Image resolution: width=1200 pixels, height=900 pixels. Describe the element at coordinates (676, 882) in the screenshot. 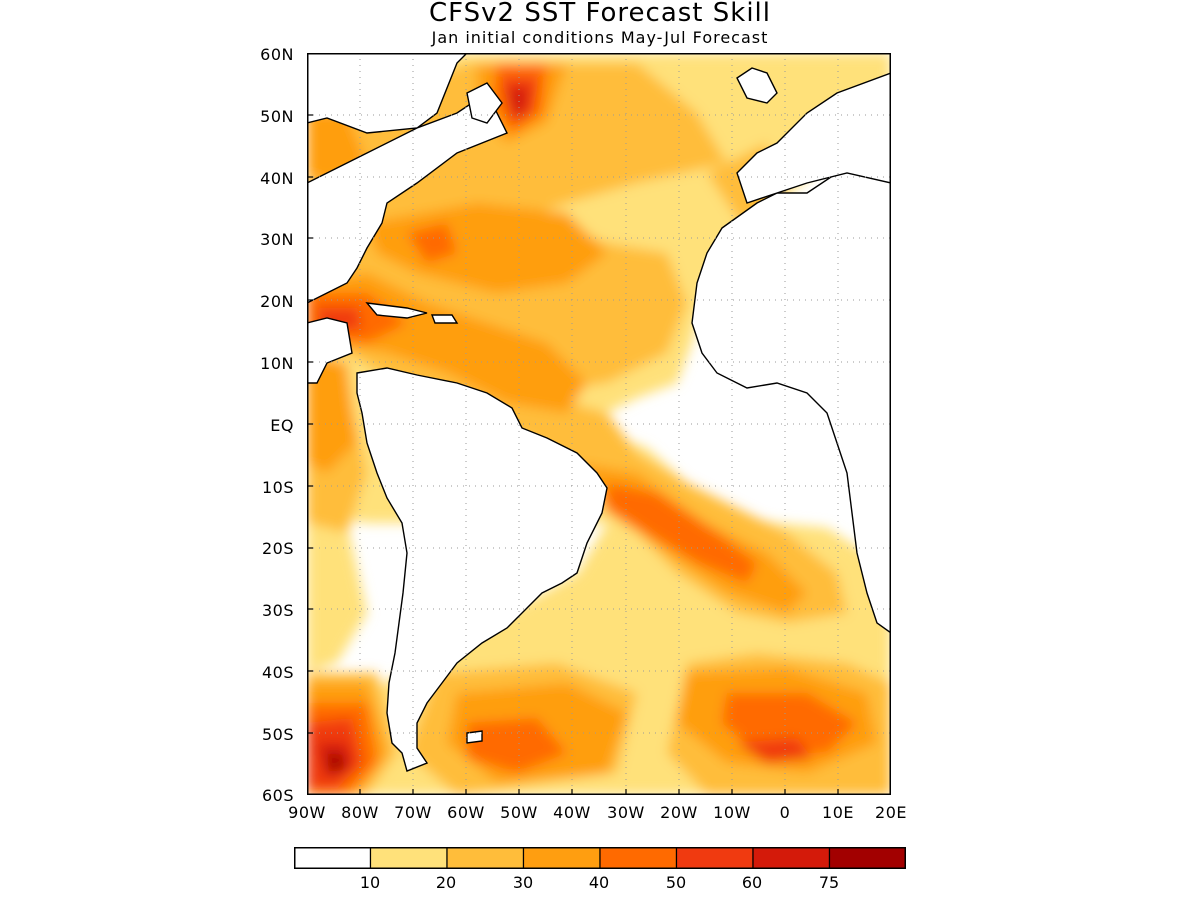

I see `legend-label-50: 50` at that location.